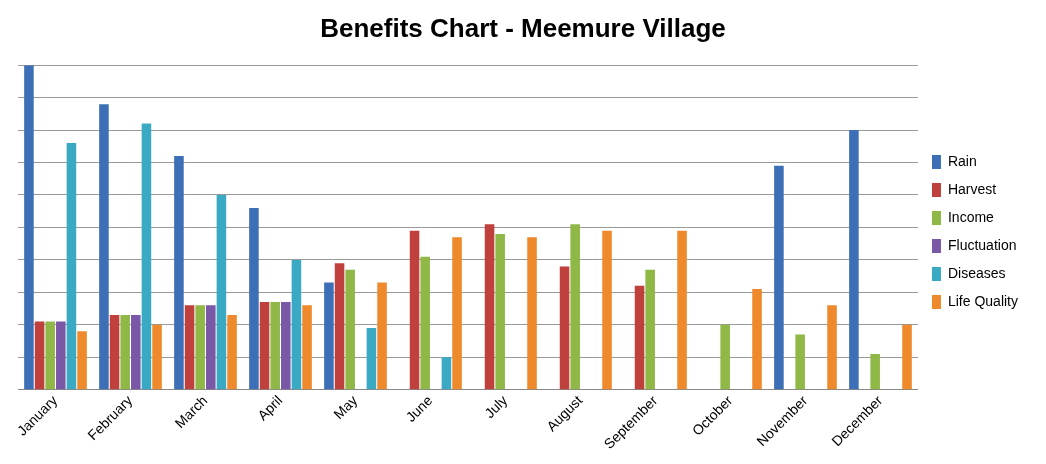 The width and height of the screenshot is (1046, 464). What do you see at coordinates (523, 27) in the screenshot?
I see `chart-title: Benefits Chart - Meemure Village` at bounding box center [523, 27].